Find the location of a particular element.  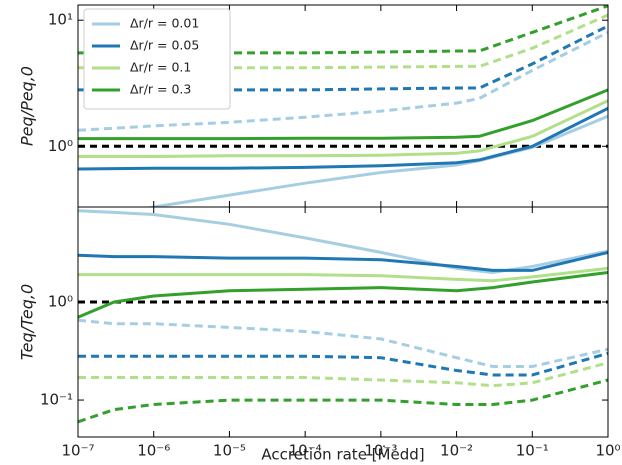

x-tick-label: 10⁻⁵ is located at coordinates (229, 451).